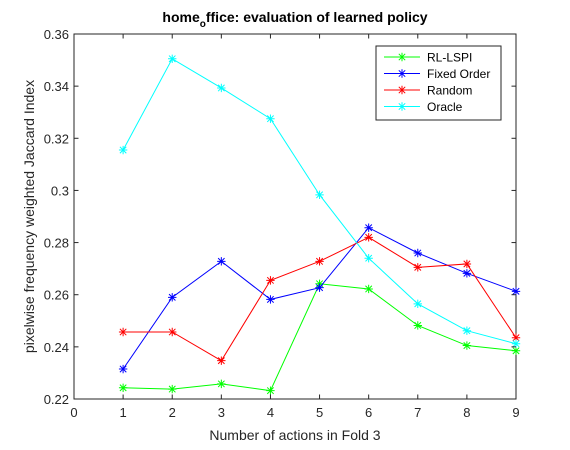  I want to click on legend: RL-LSPI Fixed Order Random Oracle, so click(438, 83).